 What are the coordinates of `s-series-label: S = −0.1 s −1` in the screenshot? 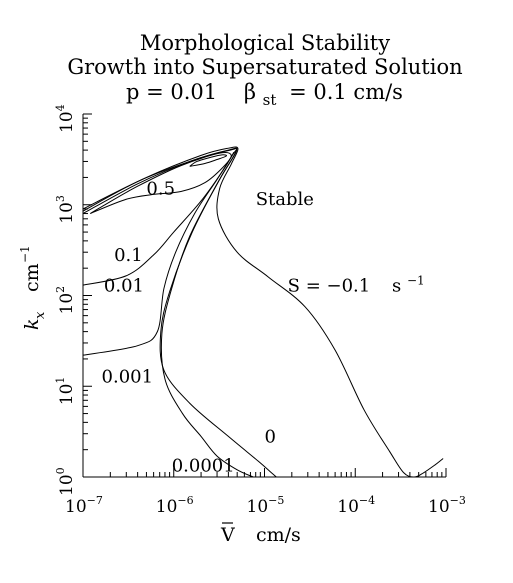 It's located at (356, 285).